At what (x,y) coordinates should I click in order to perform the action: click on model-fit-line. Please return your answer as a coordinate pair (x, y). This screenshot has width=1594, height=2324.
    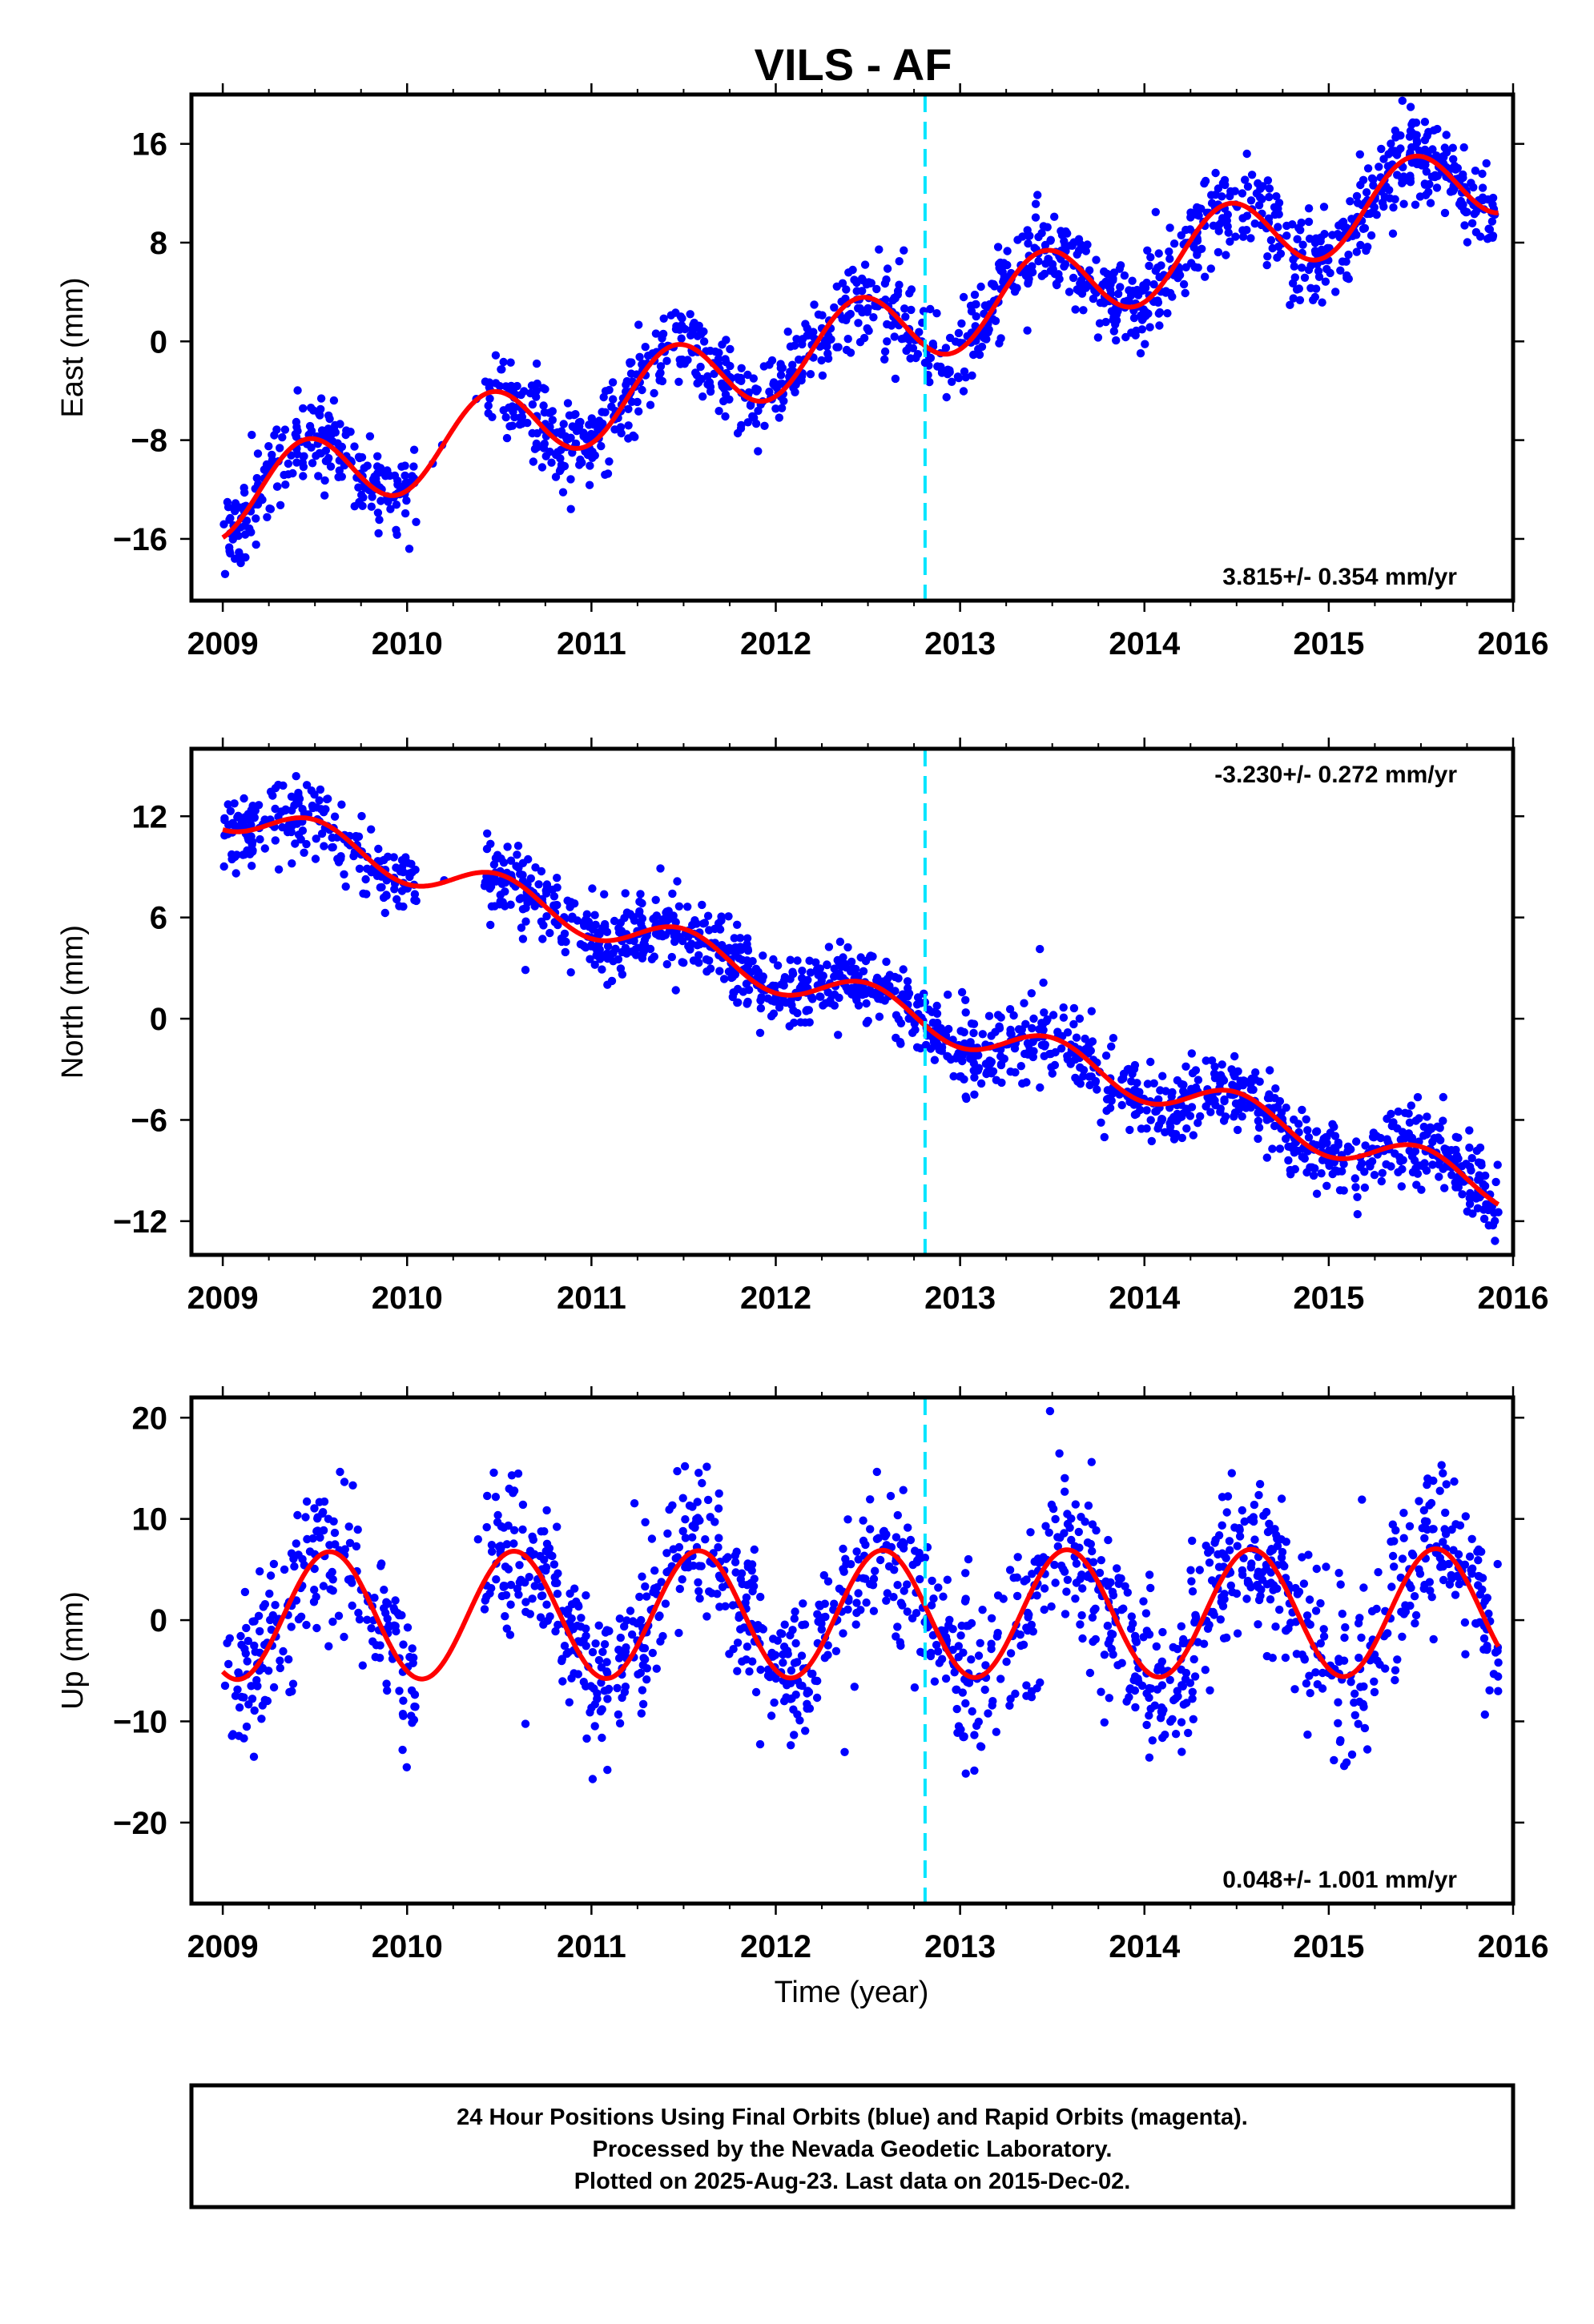
    Looking at the image, I should click on (860, 1614).